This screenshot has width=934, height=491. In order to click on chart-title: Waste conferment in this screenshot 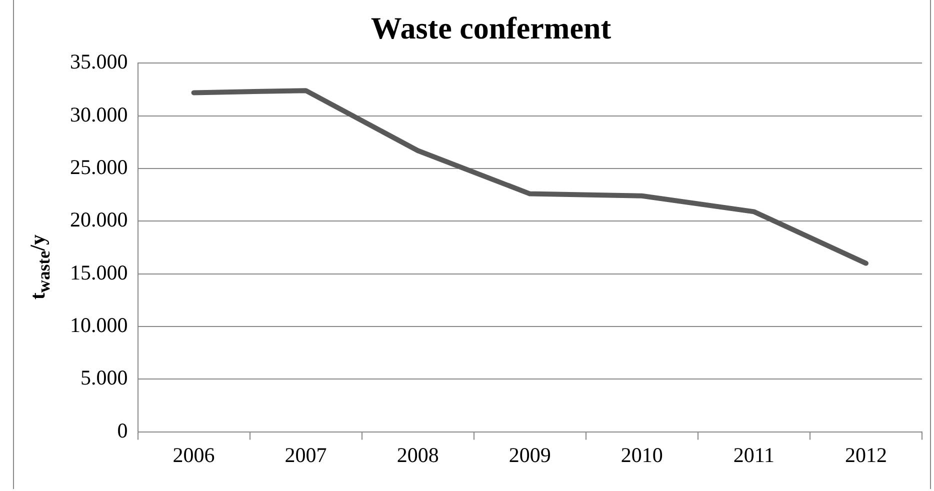, I will do `click(491, 28)`.